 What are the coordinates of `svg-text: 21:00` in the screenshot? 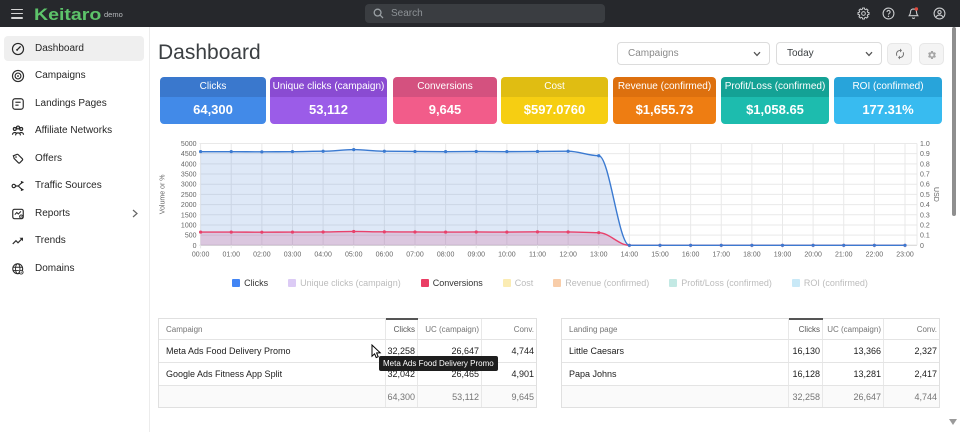 It's located at (844, 254).